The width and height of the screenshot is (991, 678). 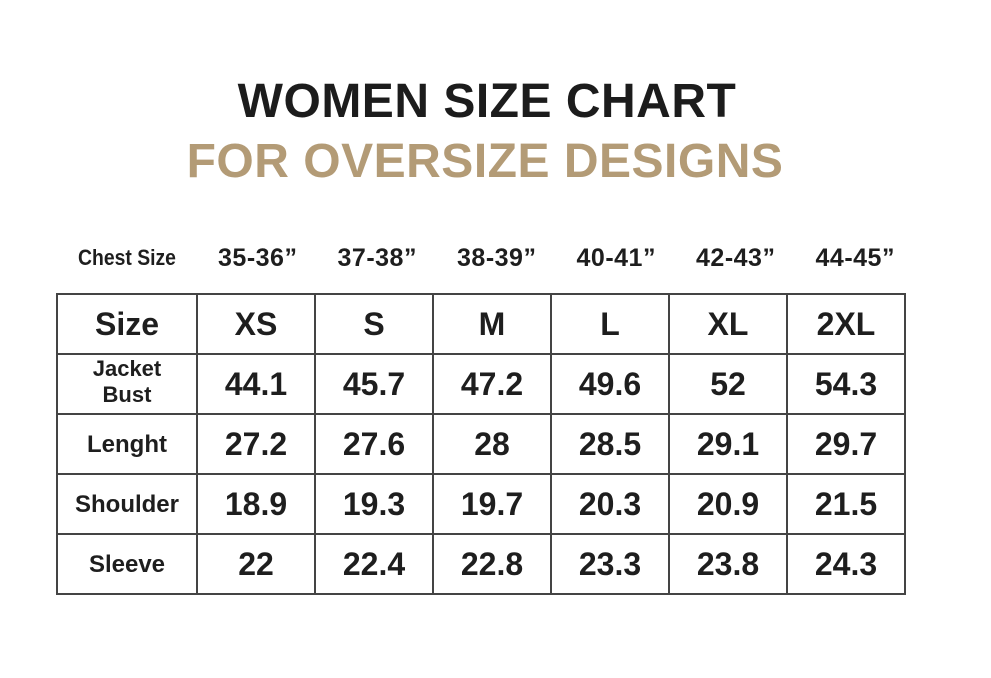 I want to click on table-row-length: Lenght 27.2 27.6 28 28.5 29.1 29.7, so click(x=481, y=444).